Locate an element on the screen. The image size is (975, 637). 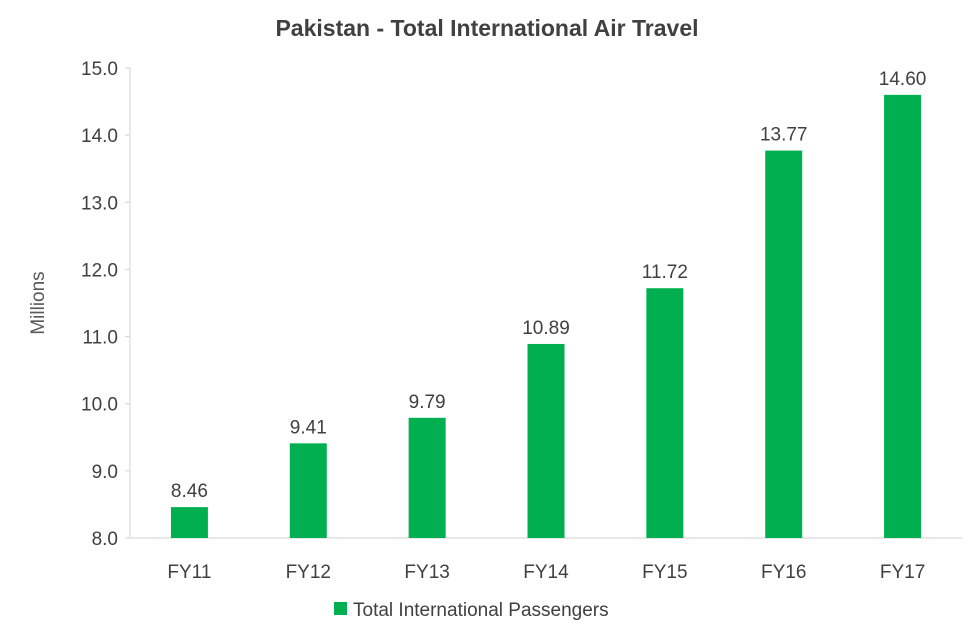
y-tick-label: 15.0 is located at coordinates (99, 69).